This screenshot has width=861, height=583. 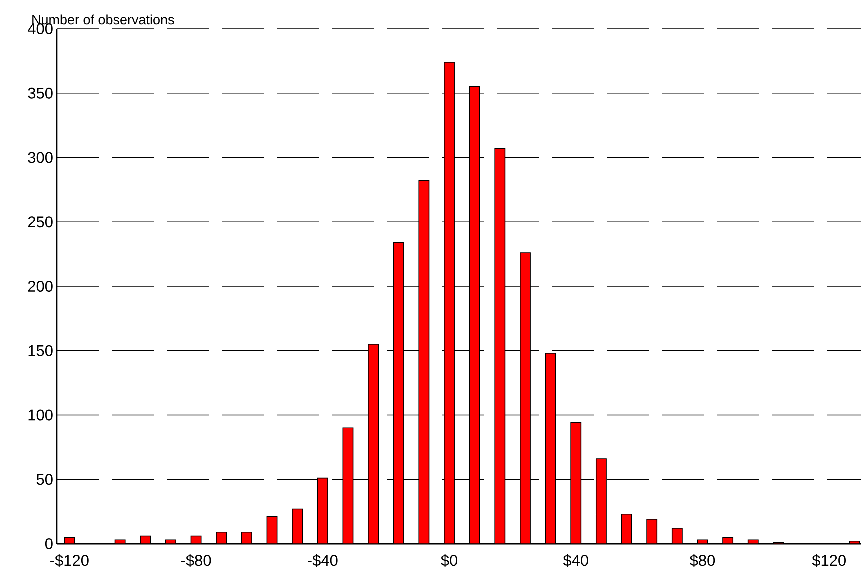 What do you see at coordinates (40, 222) in the screenshot?
I see `y-tick-label: 250` at bounding box center [40, 222].